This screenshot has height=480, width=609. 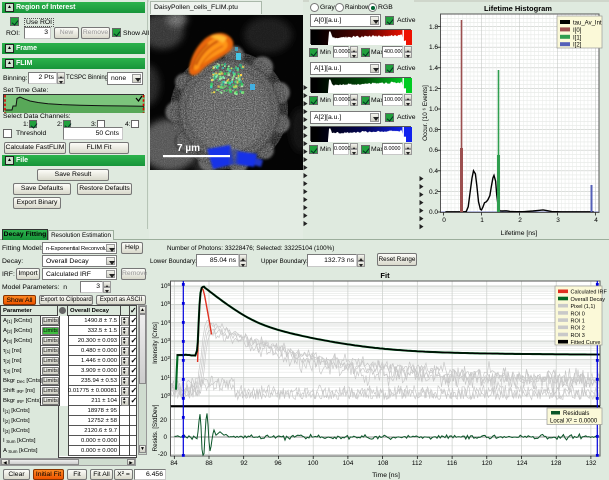 What do you see at coordinates (577, 38) in the screenshot?
I see `svg-text: I[1]` at bounding box center [577, 38].